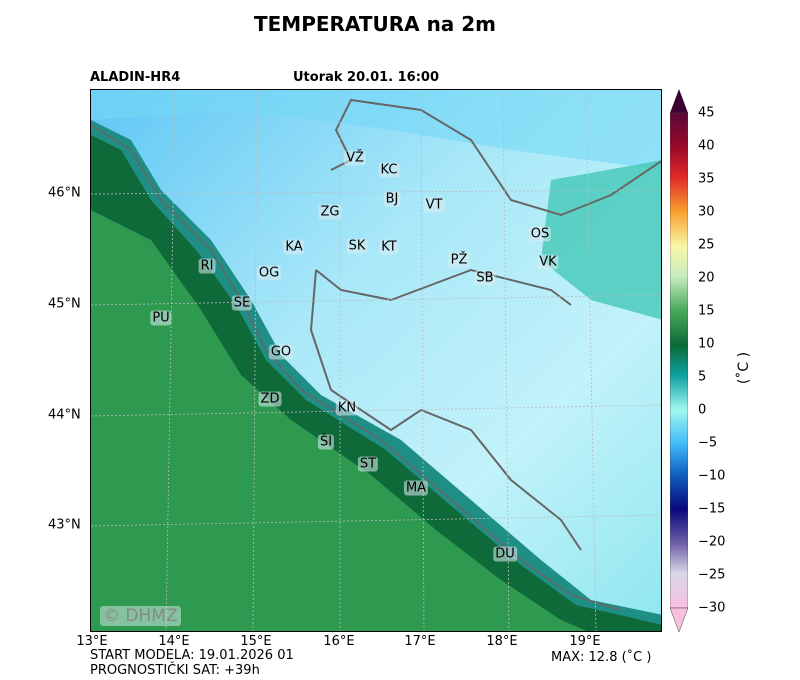 The height and width of the screenshot is (680, 800). Describe the element at coordinates (712, 542) in the screenshot. I see `colorbar-tick: −20` at that location.